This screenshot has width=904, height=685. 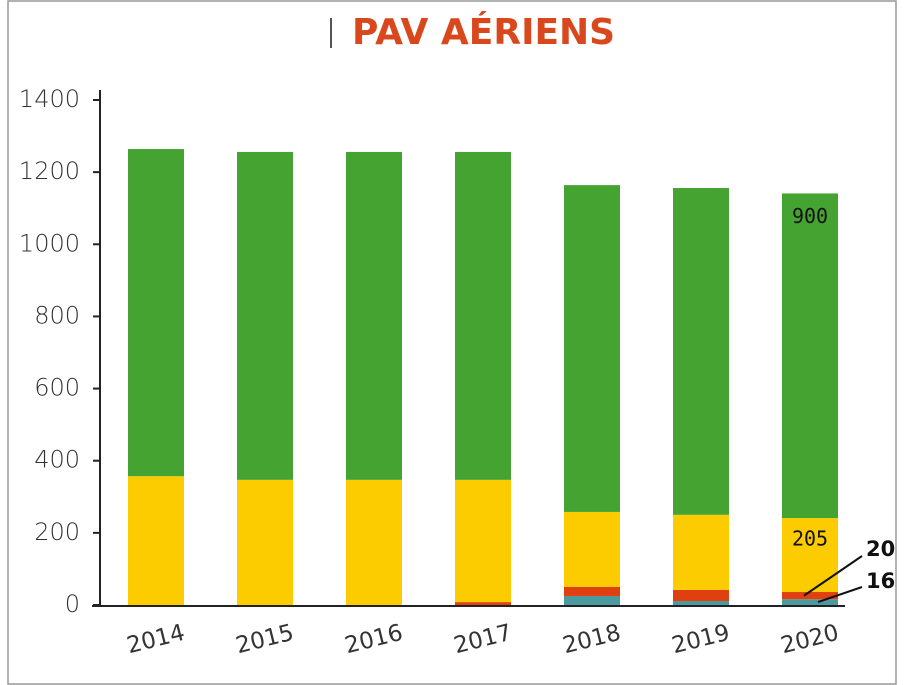 I want to click on x-tick-label: 2020, so click(x=809, y=639).